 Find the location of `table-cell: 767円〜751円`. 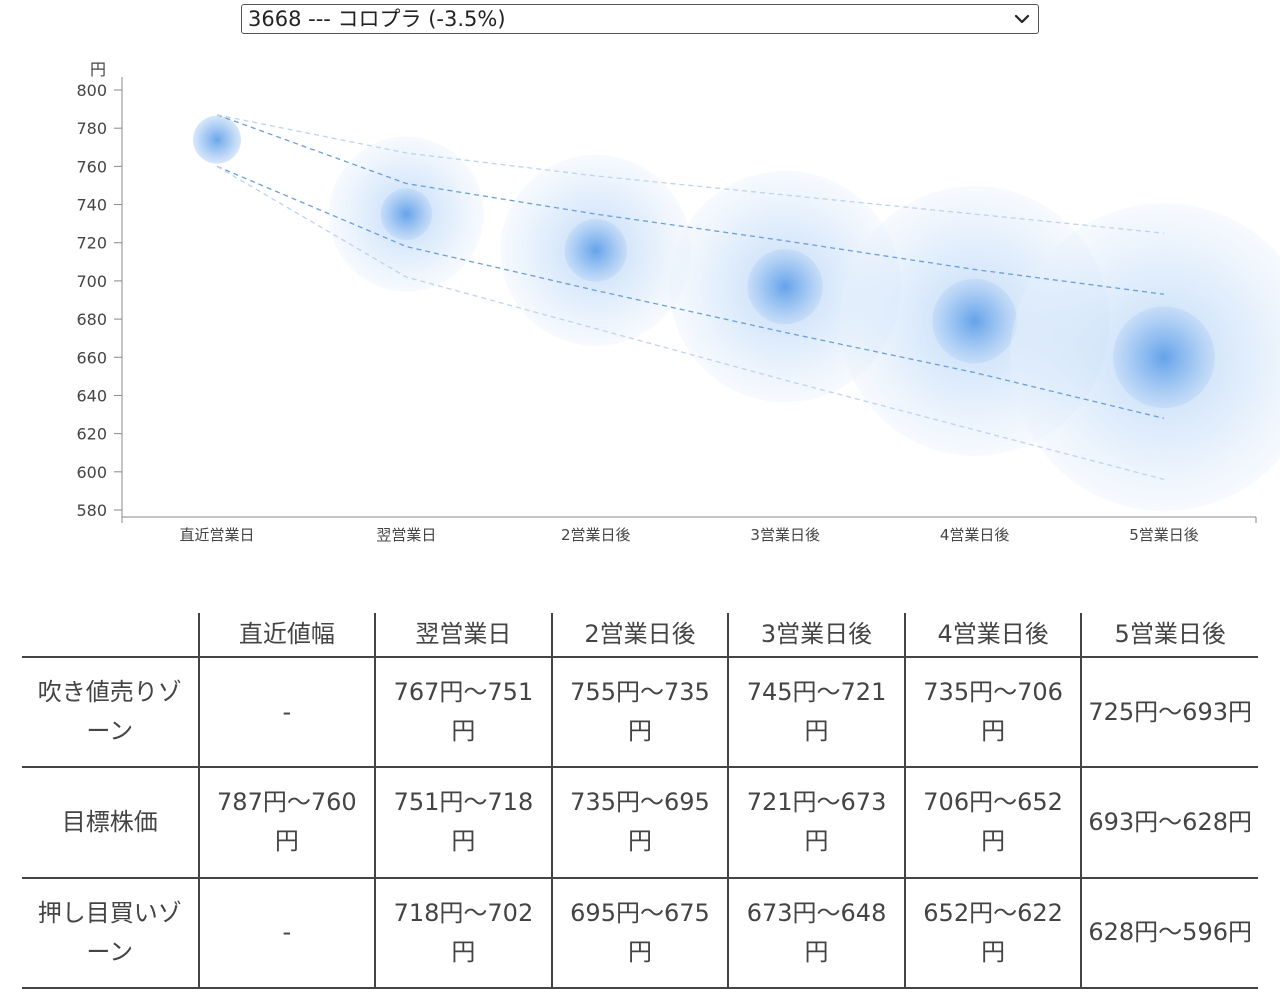

table-cell: 767円〜751円 is located at coordinates (463, 712).